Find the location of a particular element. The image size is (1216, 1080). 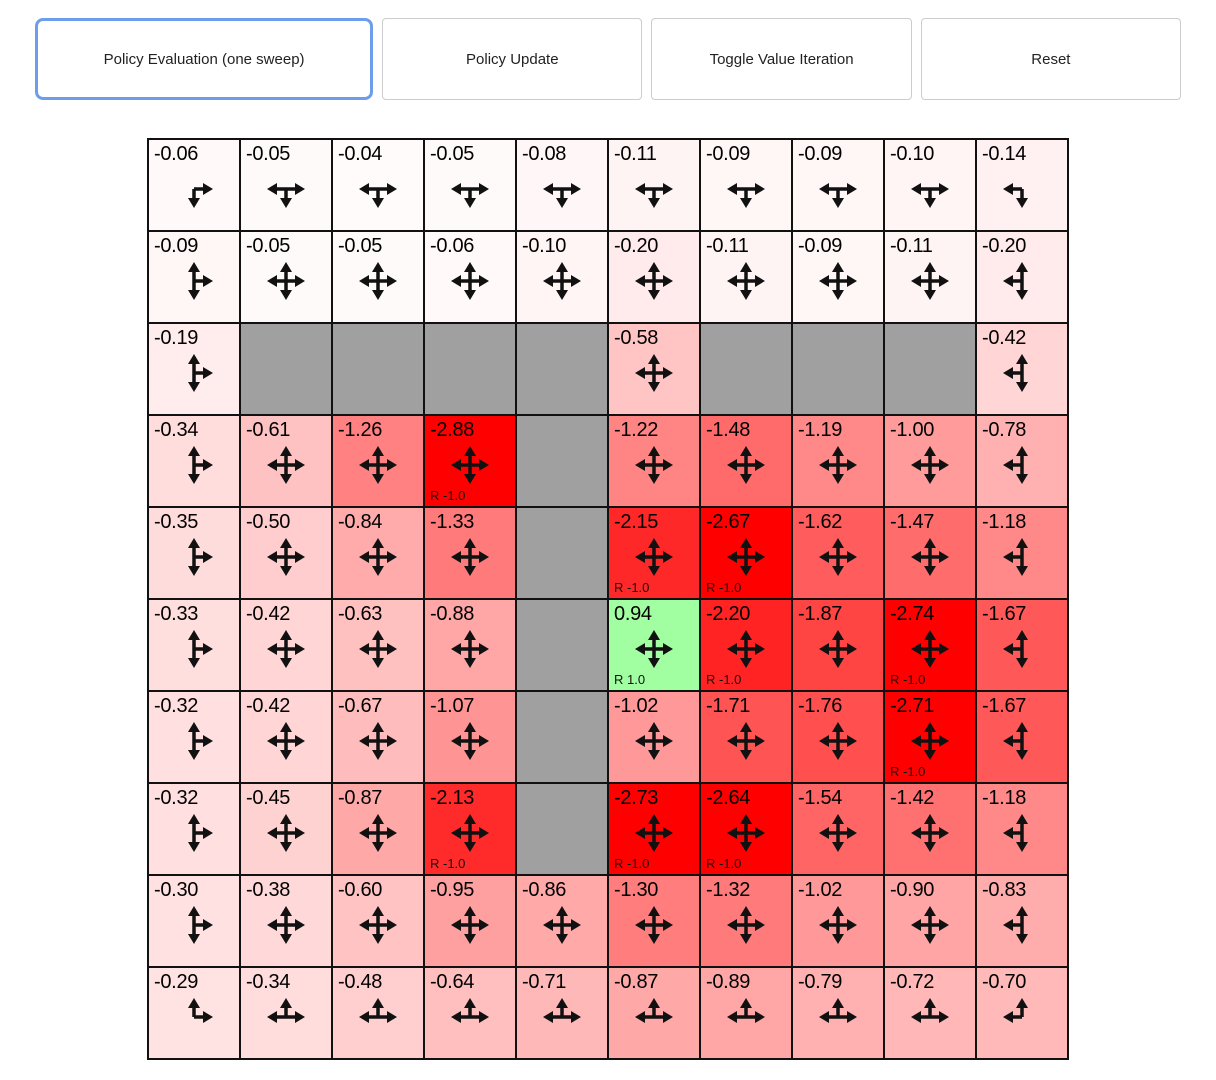

grid-cell: -0.08 is located at coordinates (562, 185).